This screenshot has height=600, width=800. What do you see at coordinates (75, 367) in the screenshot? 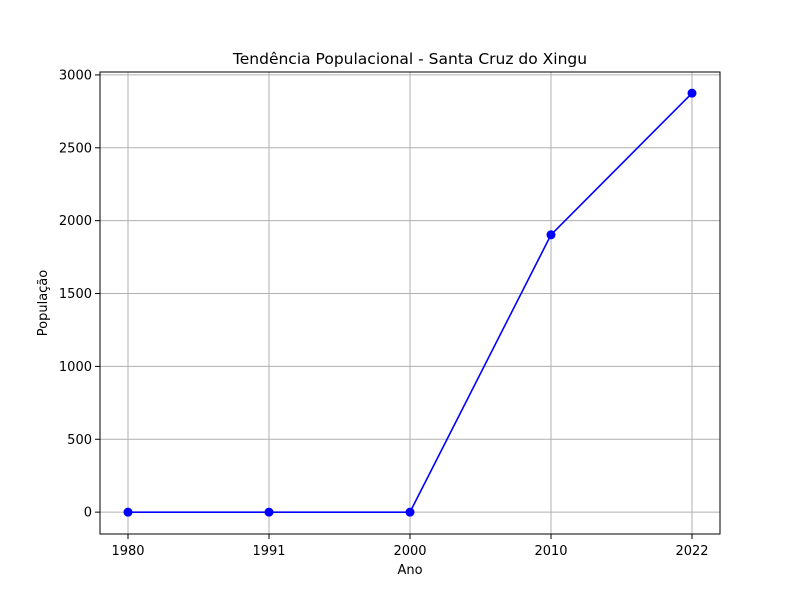
I see `y-tick-label: 1000` at bounding box center [75, 367].